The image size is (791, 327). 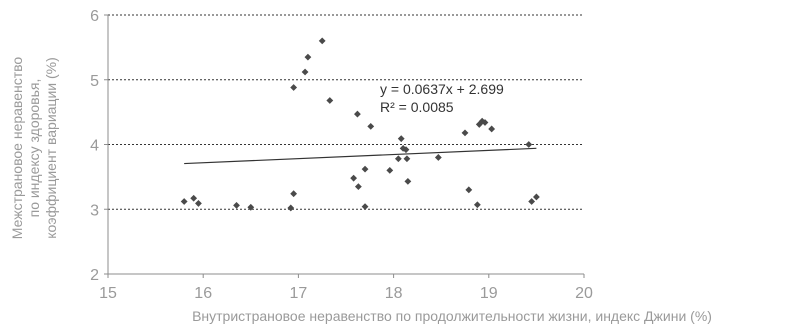 What do you see at coordinates (94, 81) in the screenshot?
I see `y-tick-label-5: 5` at bounding box center [94, 81].